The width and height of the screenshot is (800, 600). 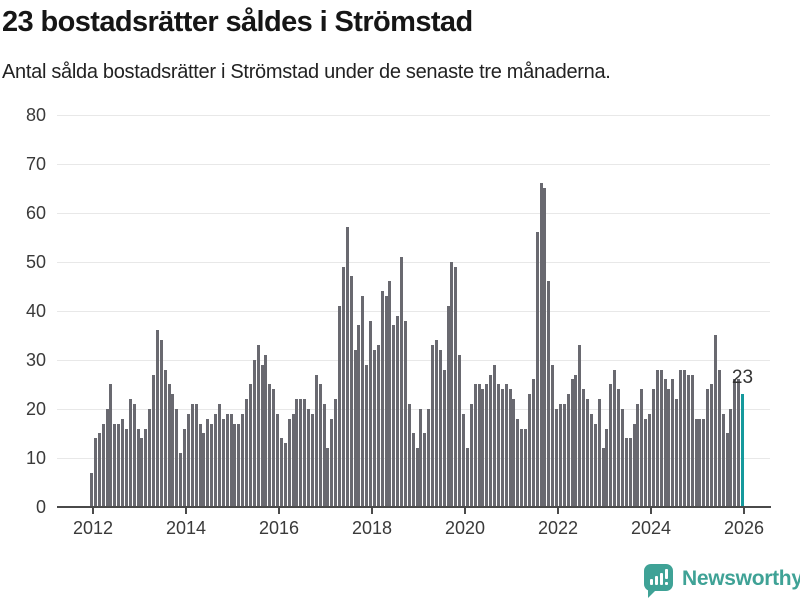 What do you see at coordinates (651, 582) in the screenshot?
I see `logo-bar-small` at bounding box center [651, 582].